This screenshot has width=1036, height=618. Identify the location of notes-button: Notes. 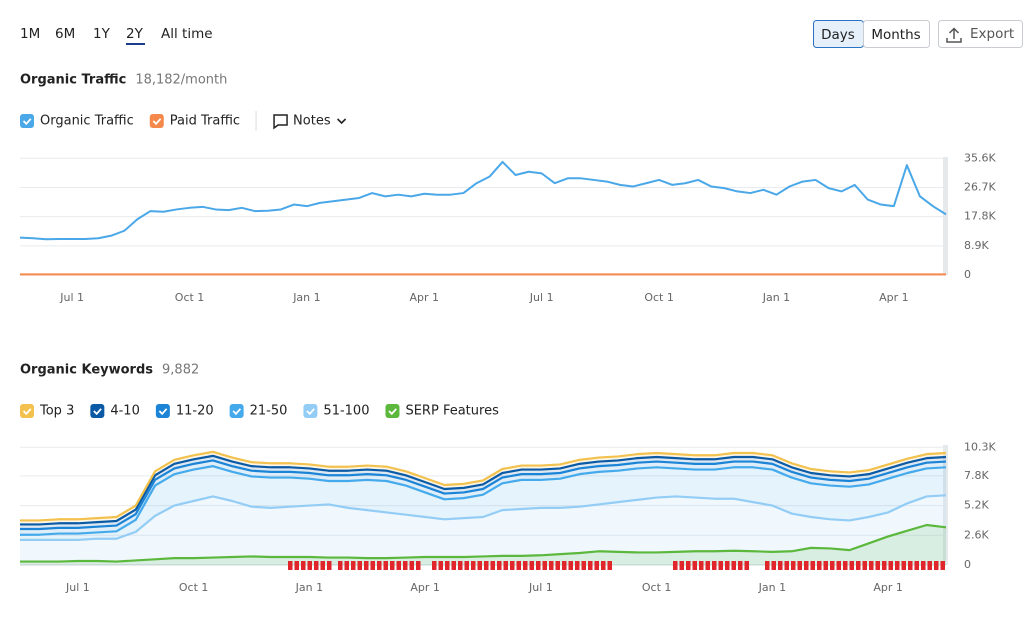
(312, 121).